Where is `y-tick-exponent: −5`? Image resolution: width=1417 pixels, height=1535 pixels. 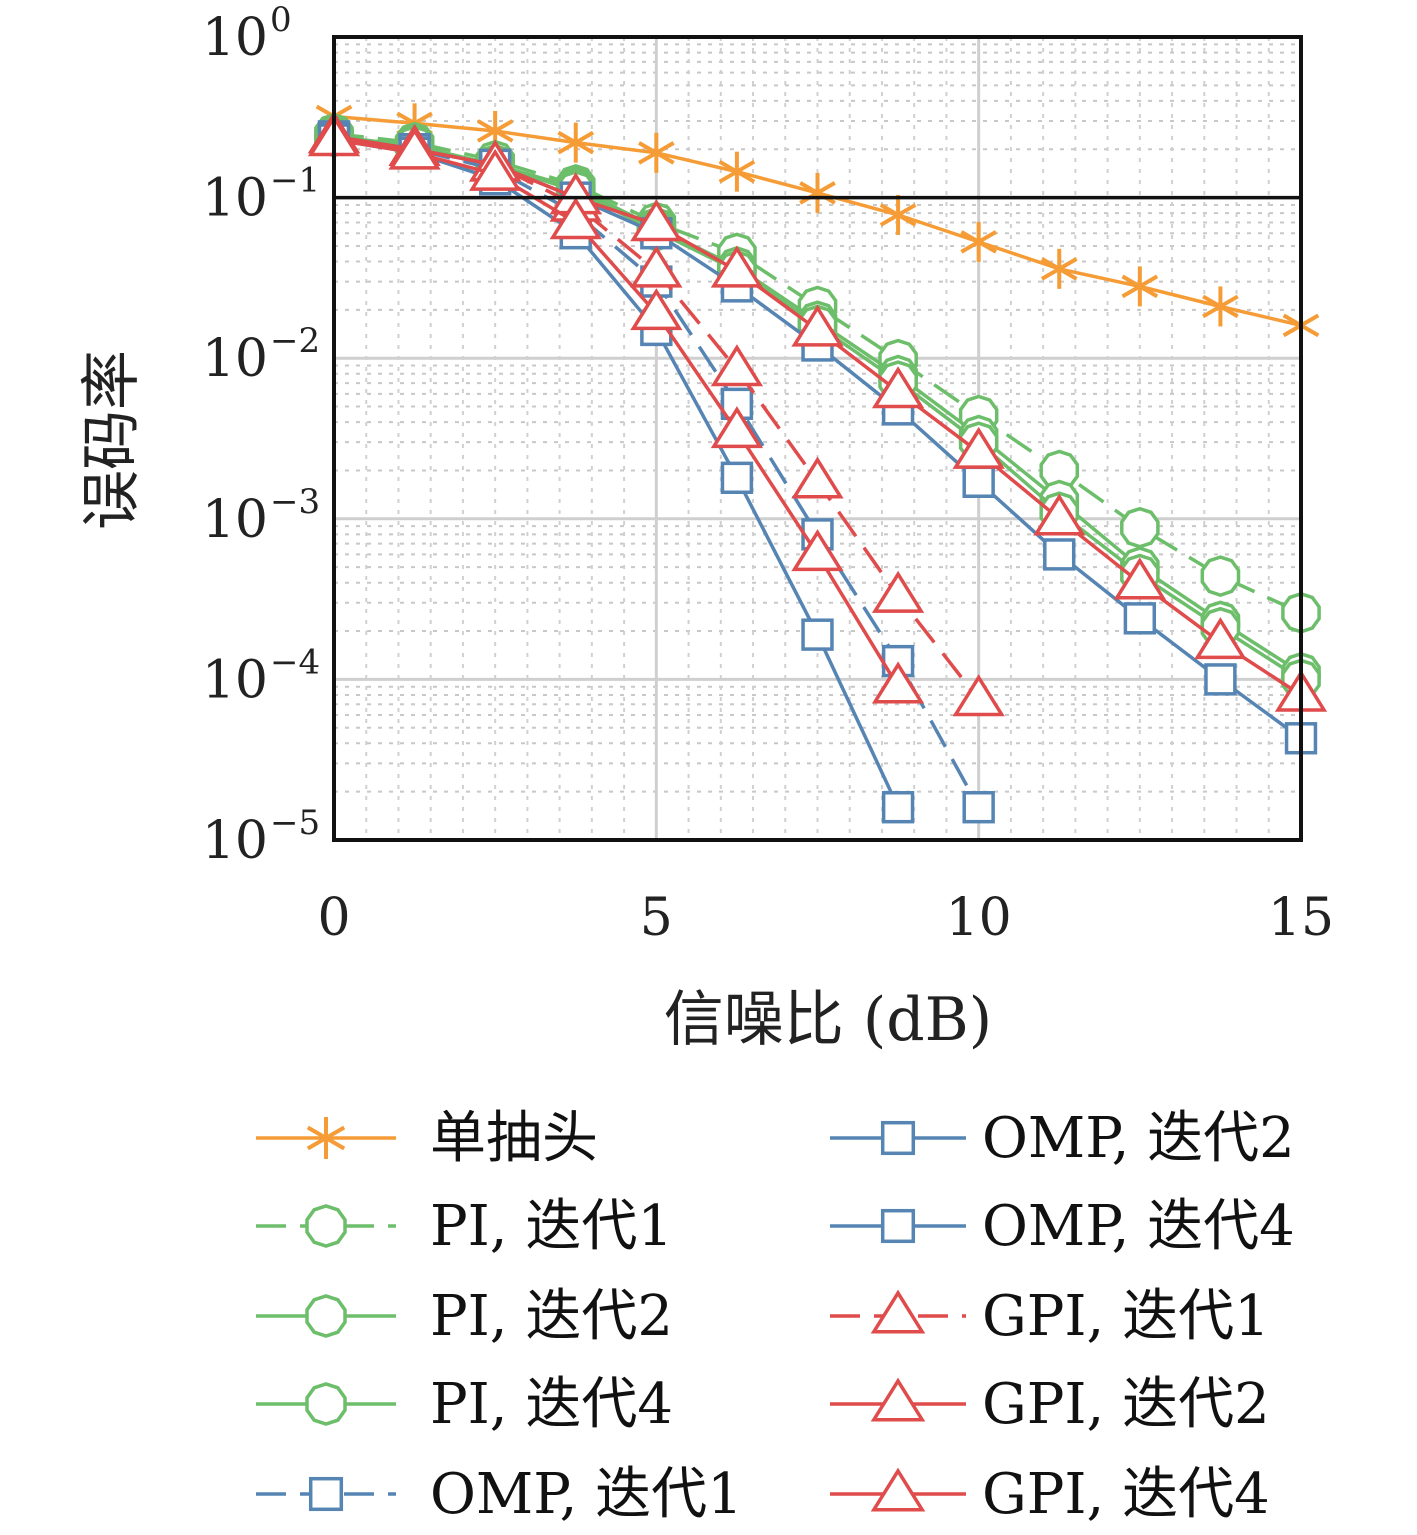 y-tick-exponent: −5 is located at coordinates (295, 823).